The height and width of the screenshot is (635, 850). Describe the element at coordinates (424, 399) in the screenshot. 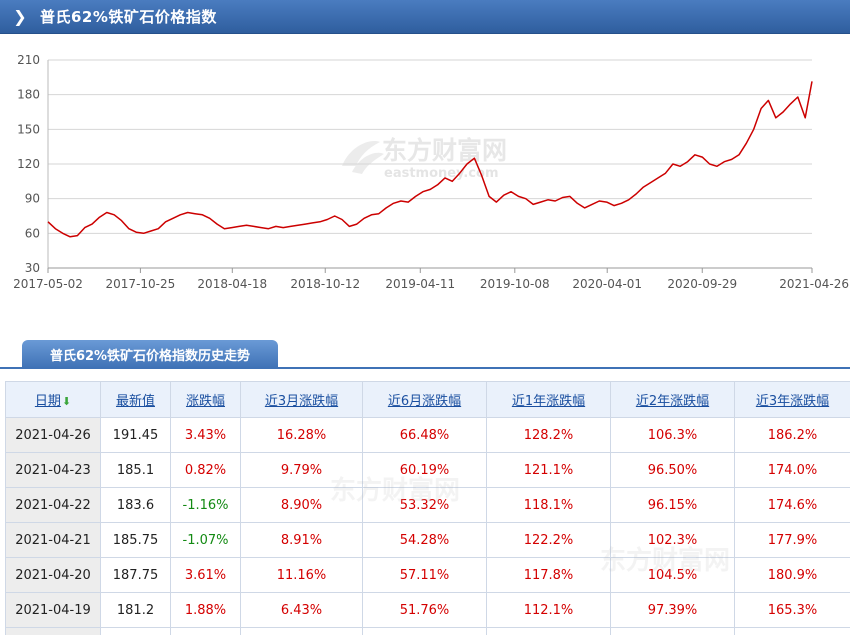

I see `col-header-6m-change: 近6月涨跌幅` at that location.